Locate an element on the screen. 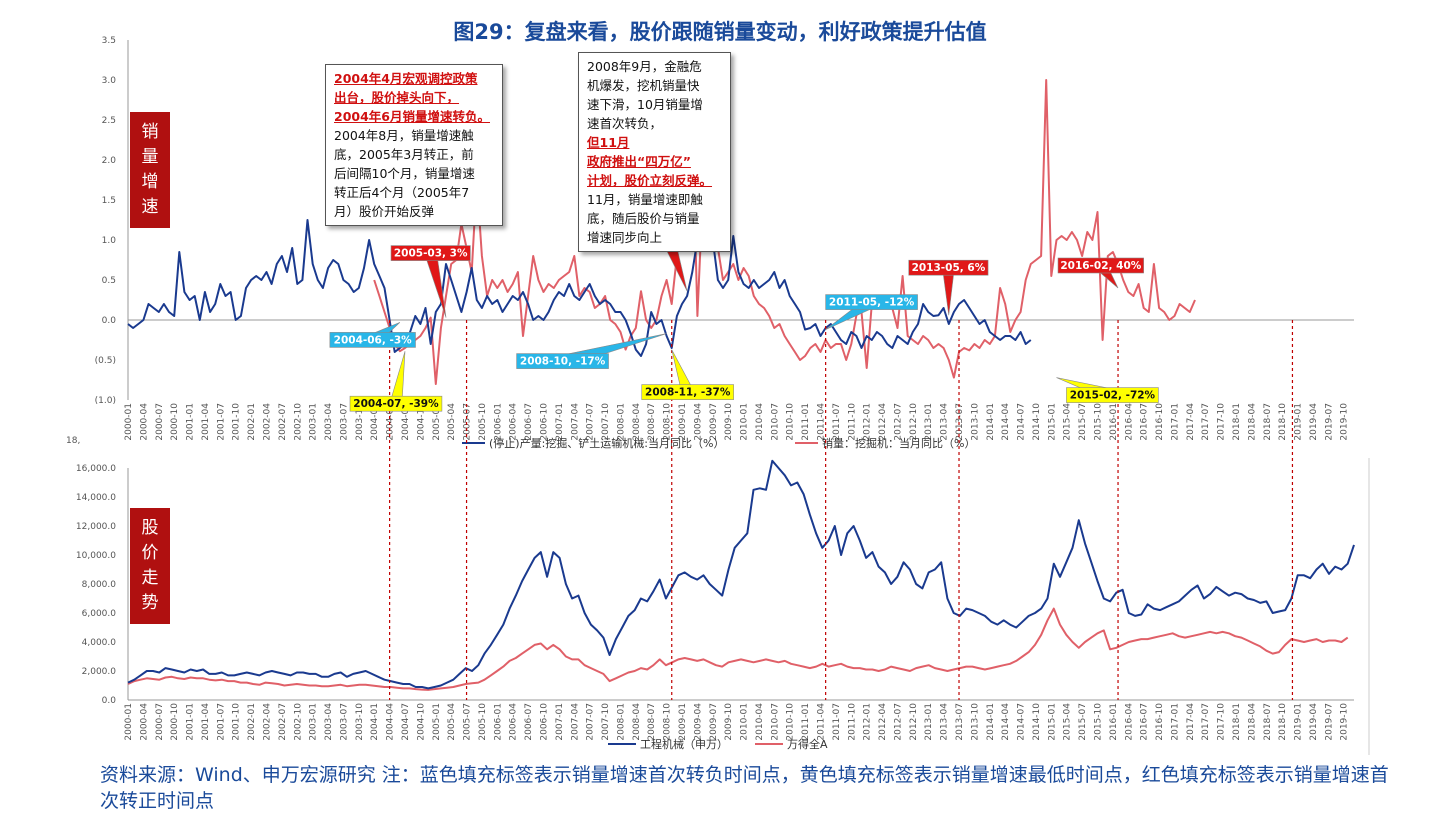 This screenshot has width=1440, height=814. bottom-x-tick-label: 2019-07 is located at coordinates (1329, 722).